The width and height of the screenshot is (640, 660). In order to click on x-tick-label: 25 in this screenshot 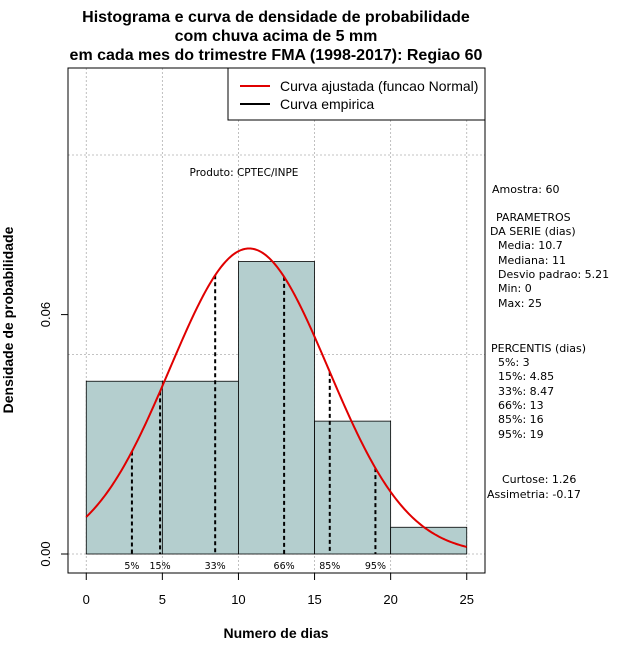, I will do `click(467, 599)`.